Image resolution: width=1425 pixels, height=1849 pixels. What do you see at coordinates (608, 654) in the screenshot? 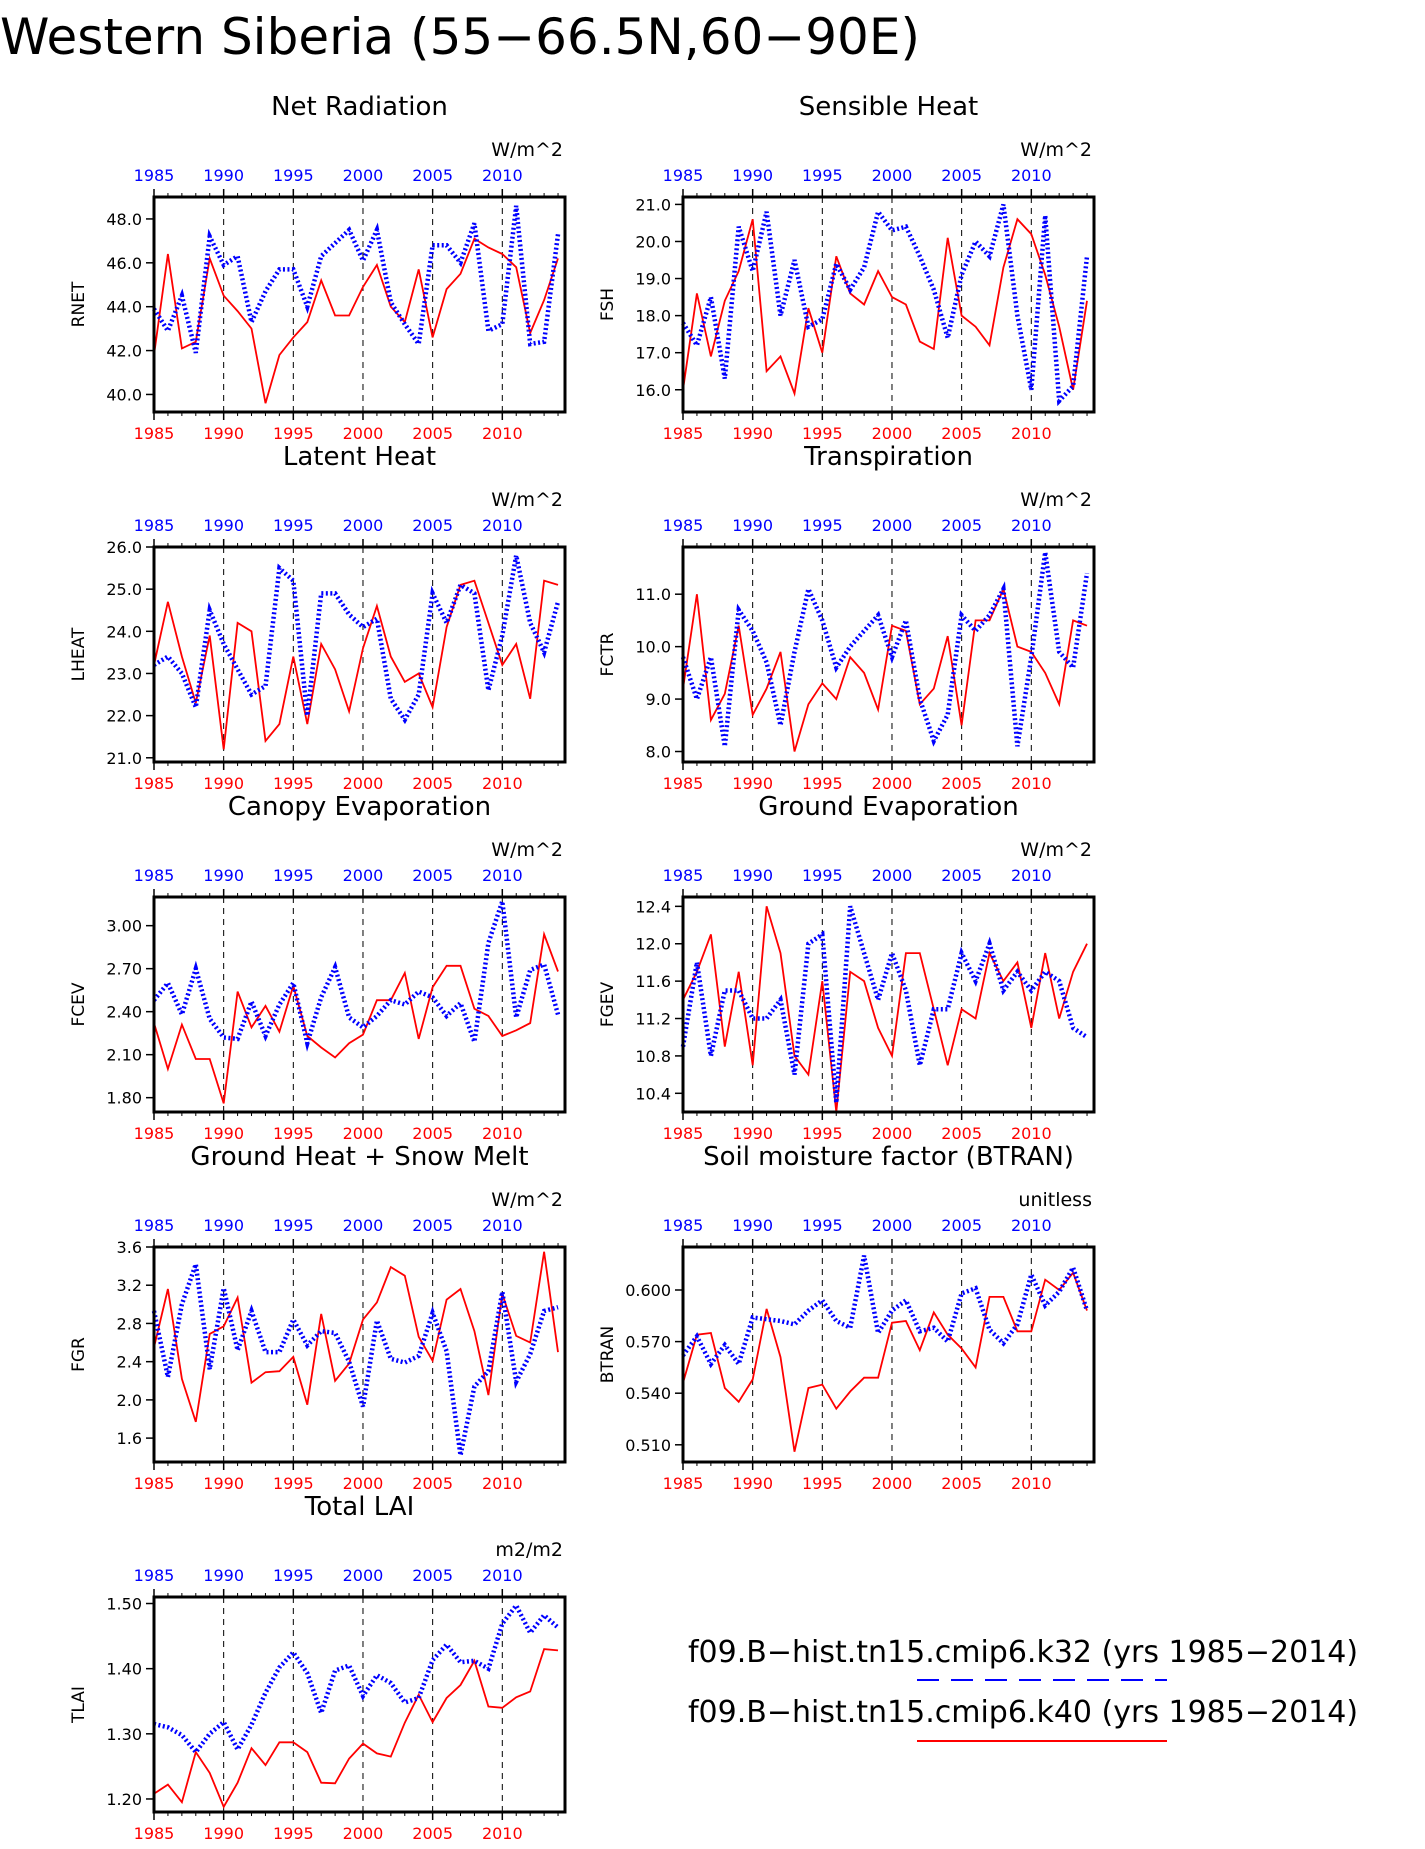
I see `ylabel-fctr: FCTR` at bounding box center [608, 654].